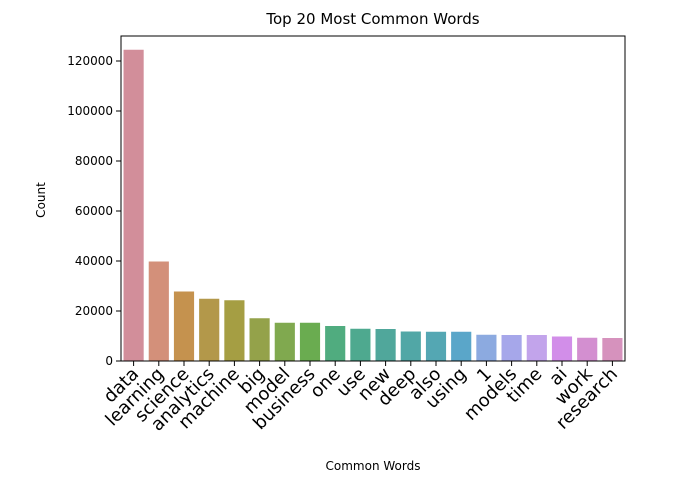  Describe the element at coordinates (372, 19) in the screenshot. I see `chart-title: Top 20 Most Common Words` at that location.